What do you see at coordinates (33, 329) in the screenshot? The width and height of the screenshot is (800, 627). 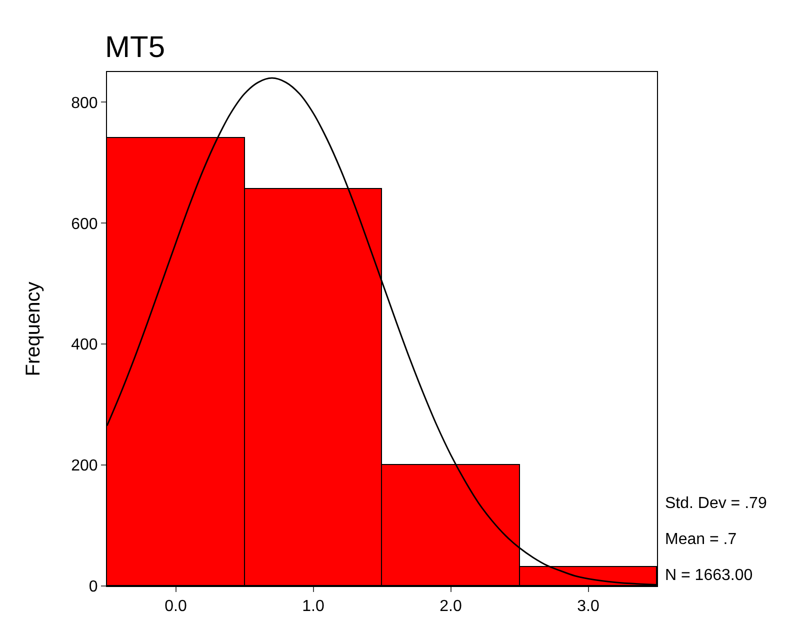 I see `y-axis-title: Frequency` at bounding box center [33, 329].